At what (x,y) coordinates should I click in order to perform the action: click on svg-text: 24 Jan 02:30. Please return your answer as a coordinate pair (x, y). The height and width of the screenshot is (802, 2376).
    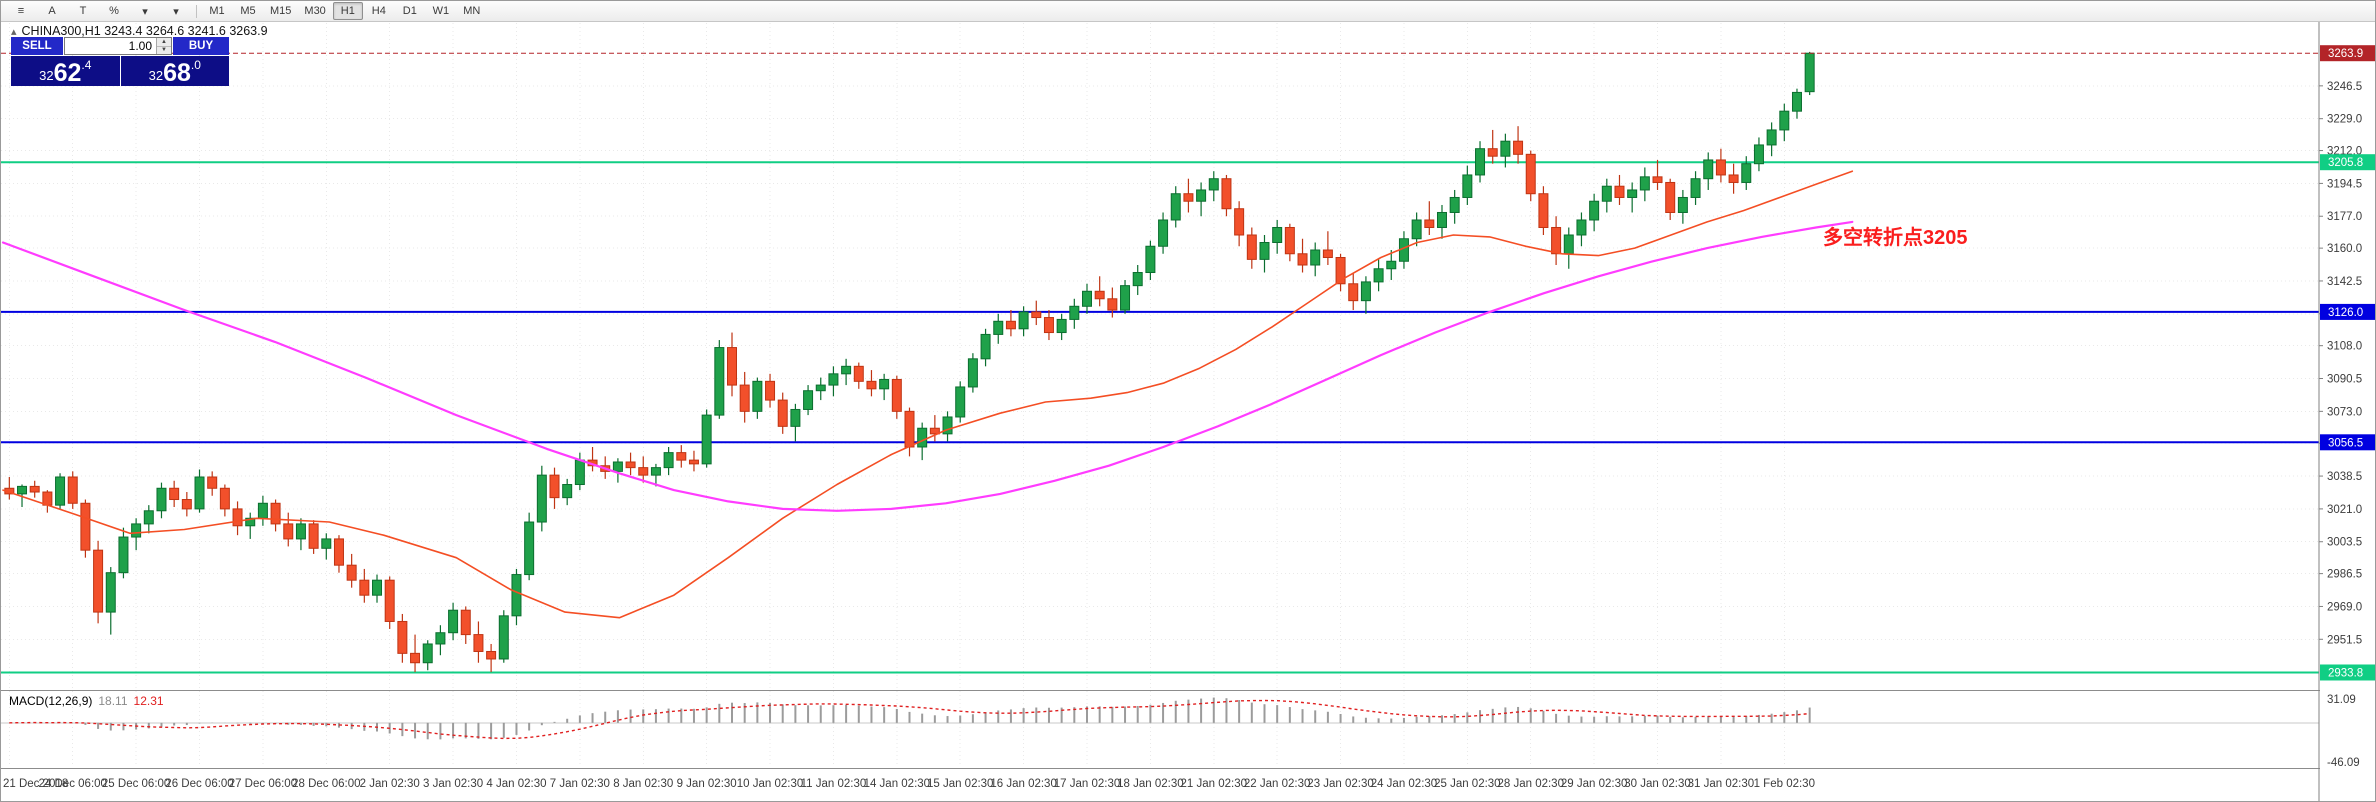
    Looking at the image, I should click on (1404, 784).